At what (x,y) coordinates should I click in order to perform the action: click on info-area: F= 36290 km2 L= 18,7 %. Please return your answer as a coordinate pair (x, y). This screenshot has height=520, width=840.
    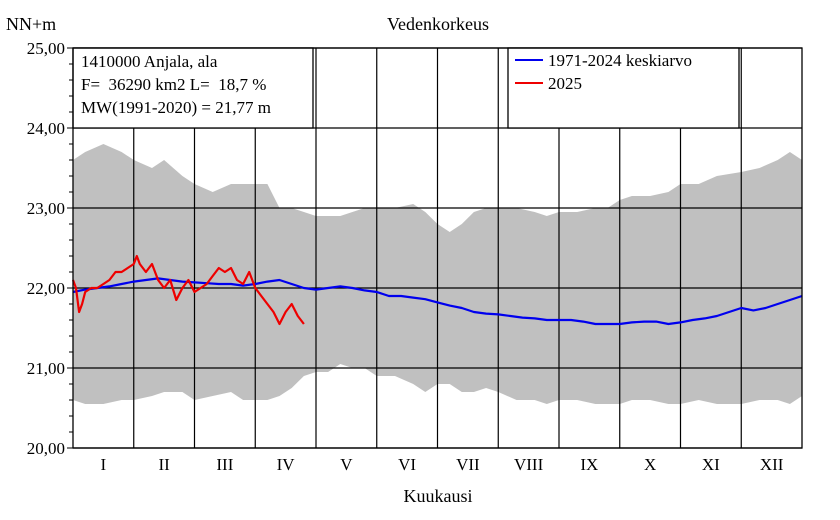
    Looking at the image, I should click on (173, 84).